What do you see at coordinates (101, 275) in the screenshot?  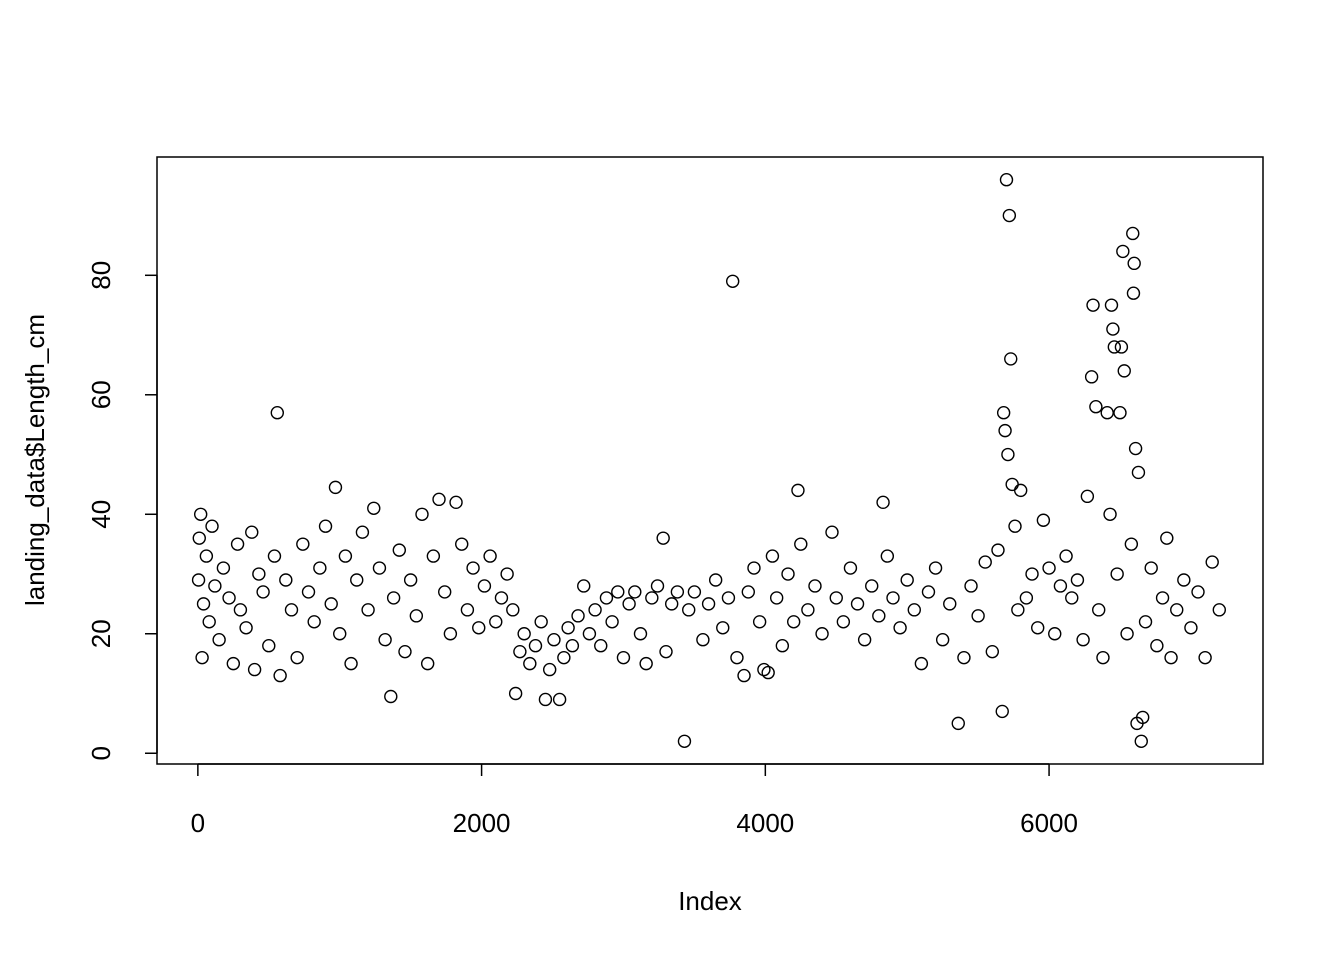 I see `y-tick-label: 80` at bounding box center [101, 275].